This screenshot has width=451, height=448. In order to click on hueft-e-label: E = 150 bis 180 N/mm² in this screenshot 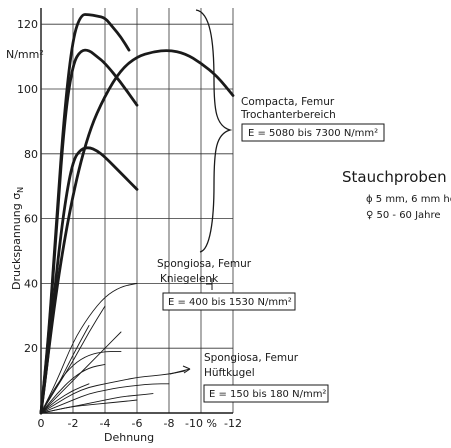, I will do `click(267, 394)`.